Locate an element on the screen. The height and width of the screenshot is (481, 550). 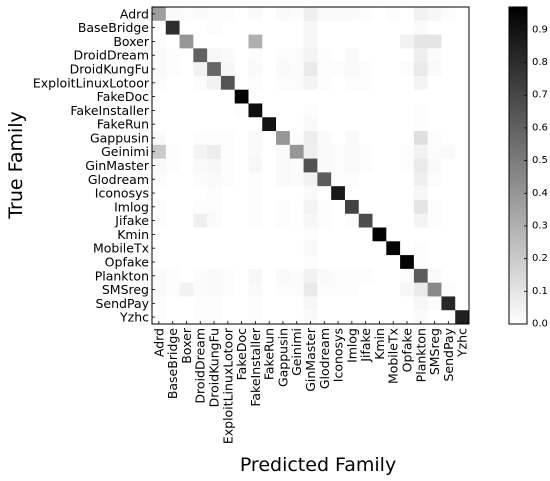
x-tick-label: Imlog is located at coordinates (351, 345).